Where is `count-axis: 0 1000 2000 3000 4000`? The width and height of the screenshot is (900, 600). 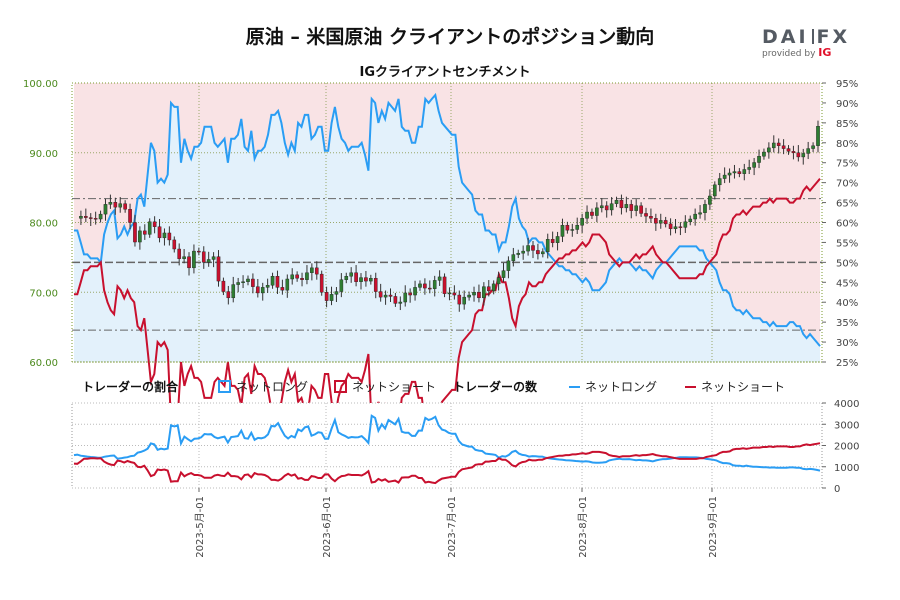
count-axis: 0 1000 2000 3000 4000 is located at coordinates (840, 447).